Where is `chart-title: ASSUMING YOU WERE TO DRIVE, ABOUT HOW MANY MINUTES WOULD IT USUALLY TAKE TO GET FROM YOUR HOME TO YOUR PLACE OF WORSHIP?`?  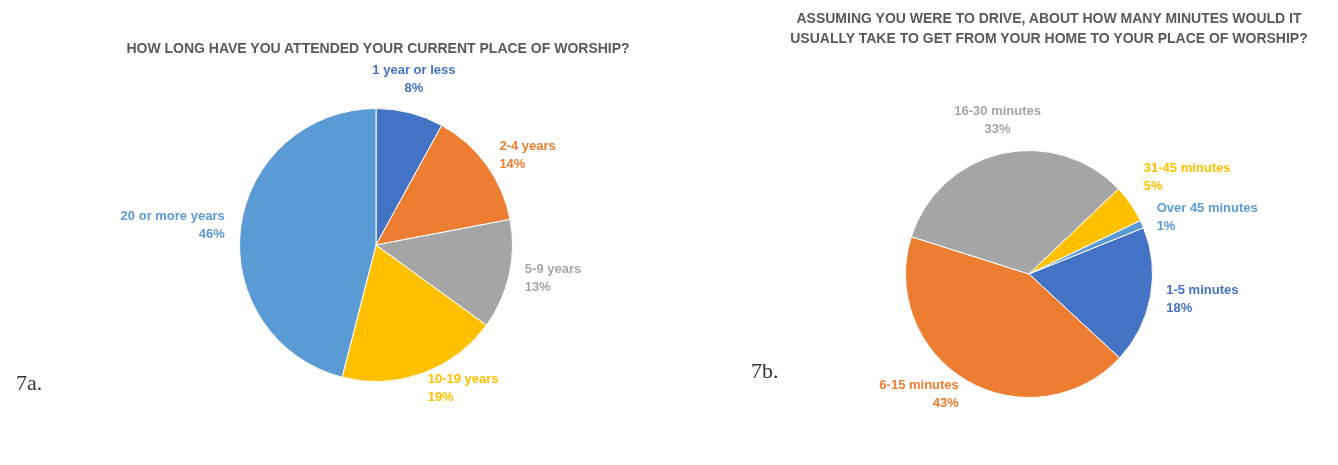 chart-title: ASSUMING YOU WERE TO DRIVE, ABOUT HOW MANY MINUTES WOULD IT USUALLY TAKE TO GET FROM YOUR HOME TO YOUR PLACE OF WORSHIP? is located at coordinates (1049, 28).